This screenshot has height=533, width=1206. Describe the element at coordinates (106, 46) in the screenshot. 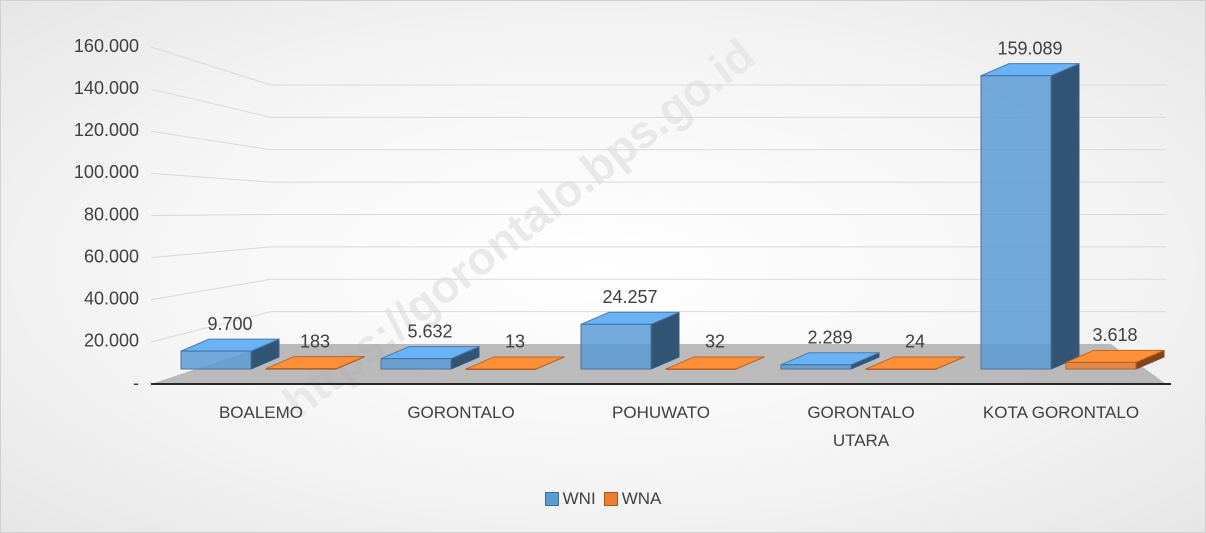

I see `y-tick-label: 160.000` at that location.